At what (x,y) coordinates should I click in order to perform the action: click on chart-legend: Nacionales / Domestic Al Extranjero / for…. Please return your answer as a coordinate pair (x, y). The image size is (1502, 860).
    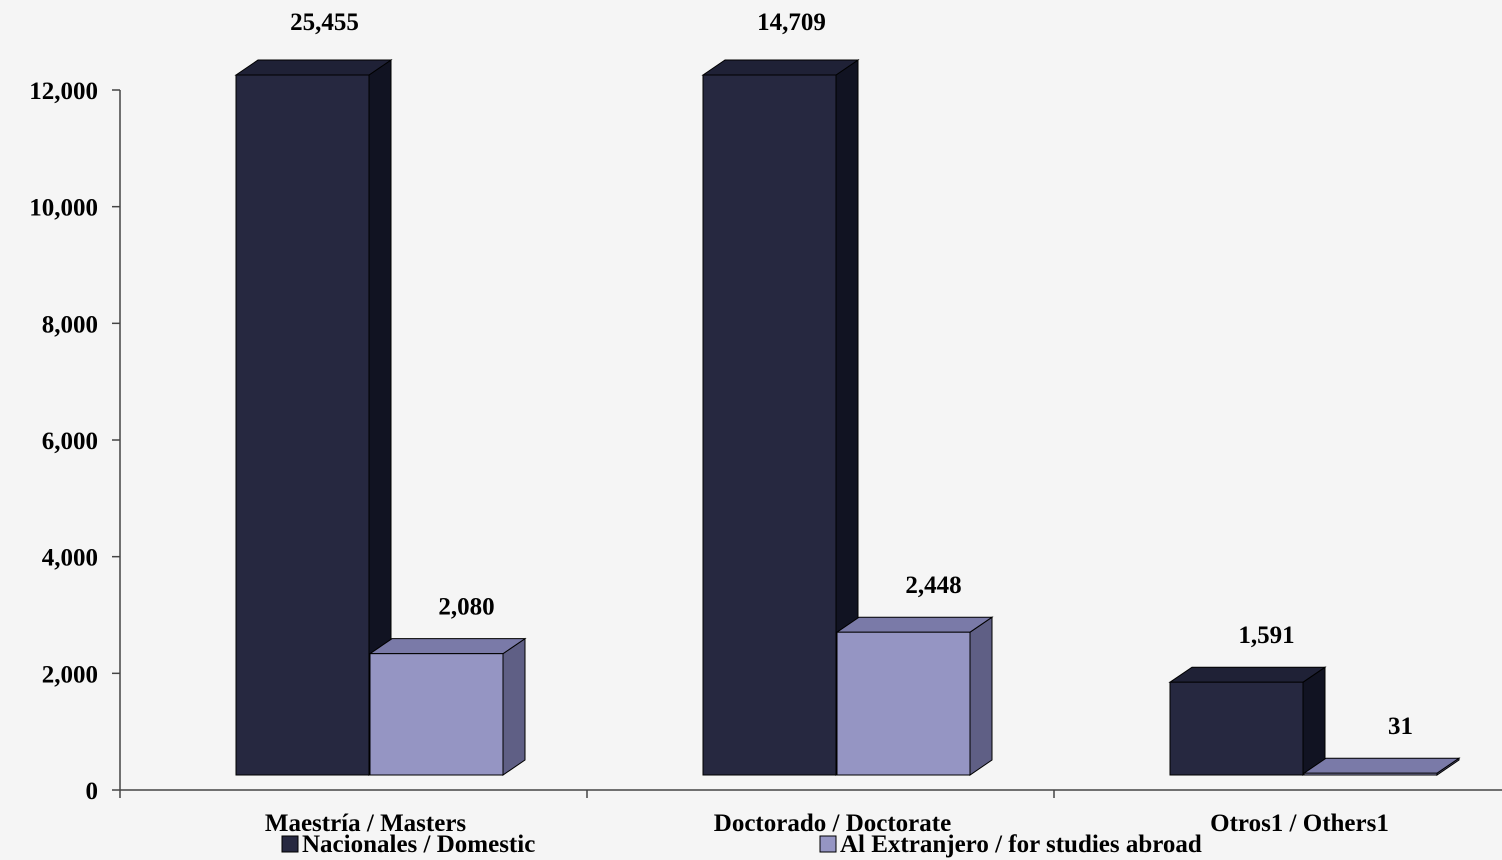
    Looking at the image, I should click on (741, 844).